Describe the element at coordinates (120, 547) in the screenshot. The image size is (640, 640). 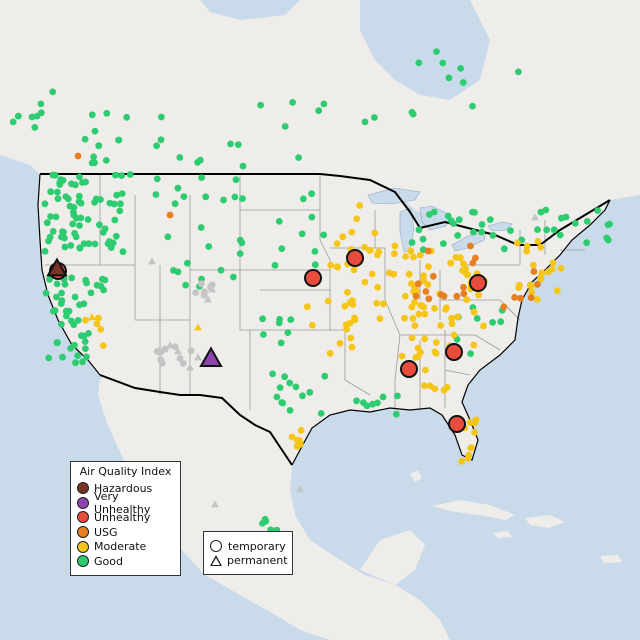
I see `legend-label: Moderate` at that location.